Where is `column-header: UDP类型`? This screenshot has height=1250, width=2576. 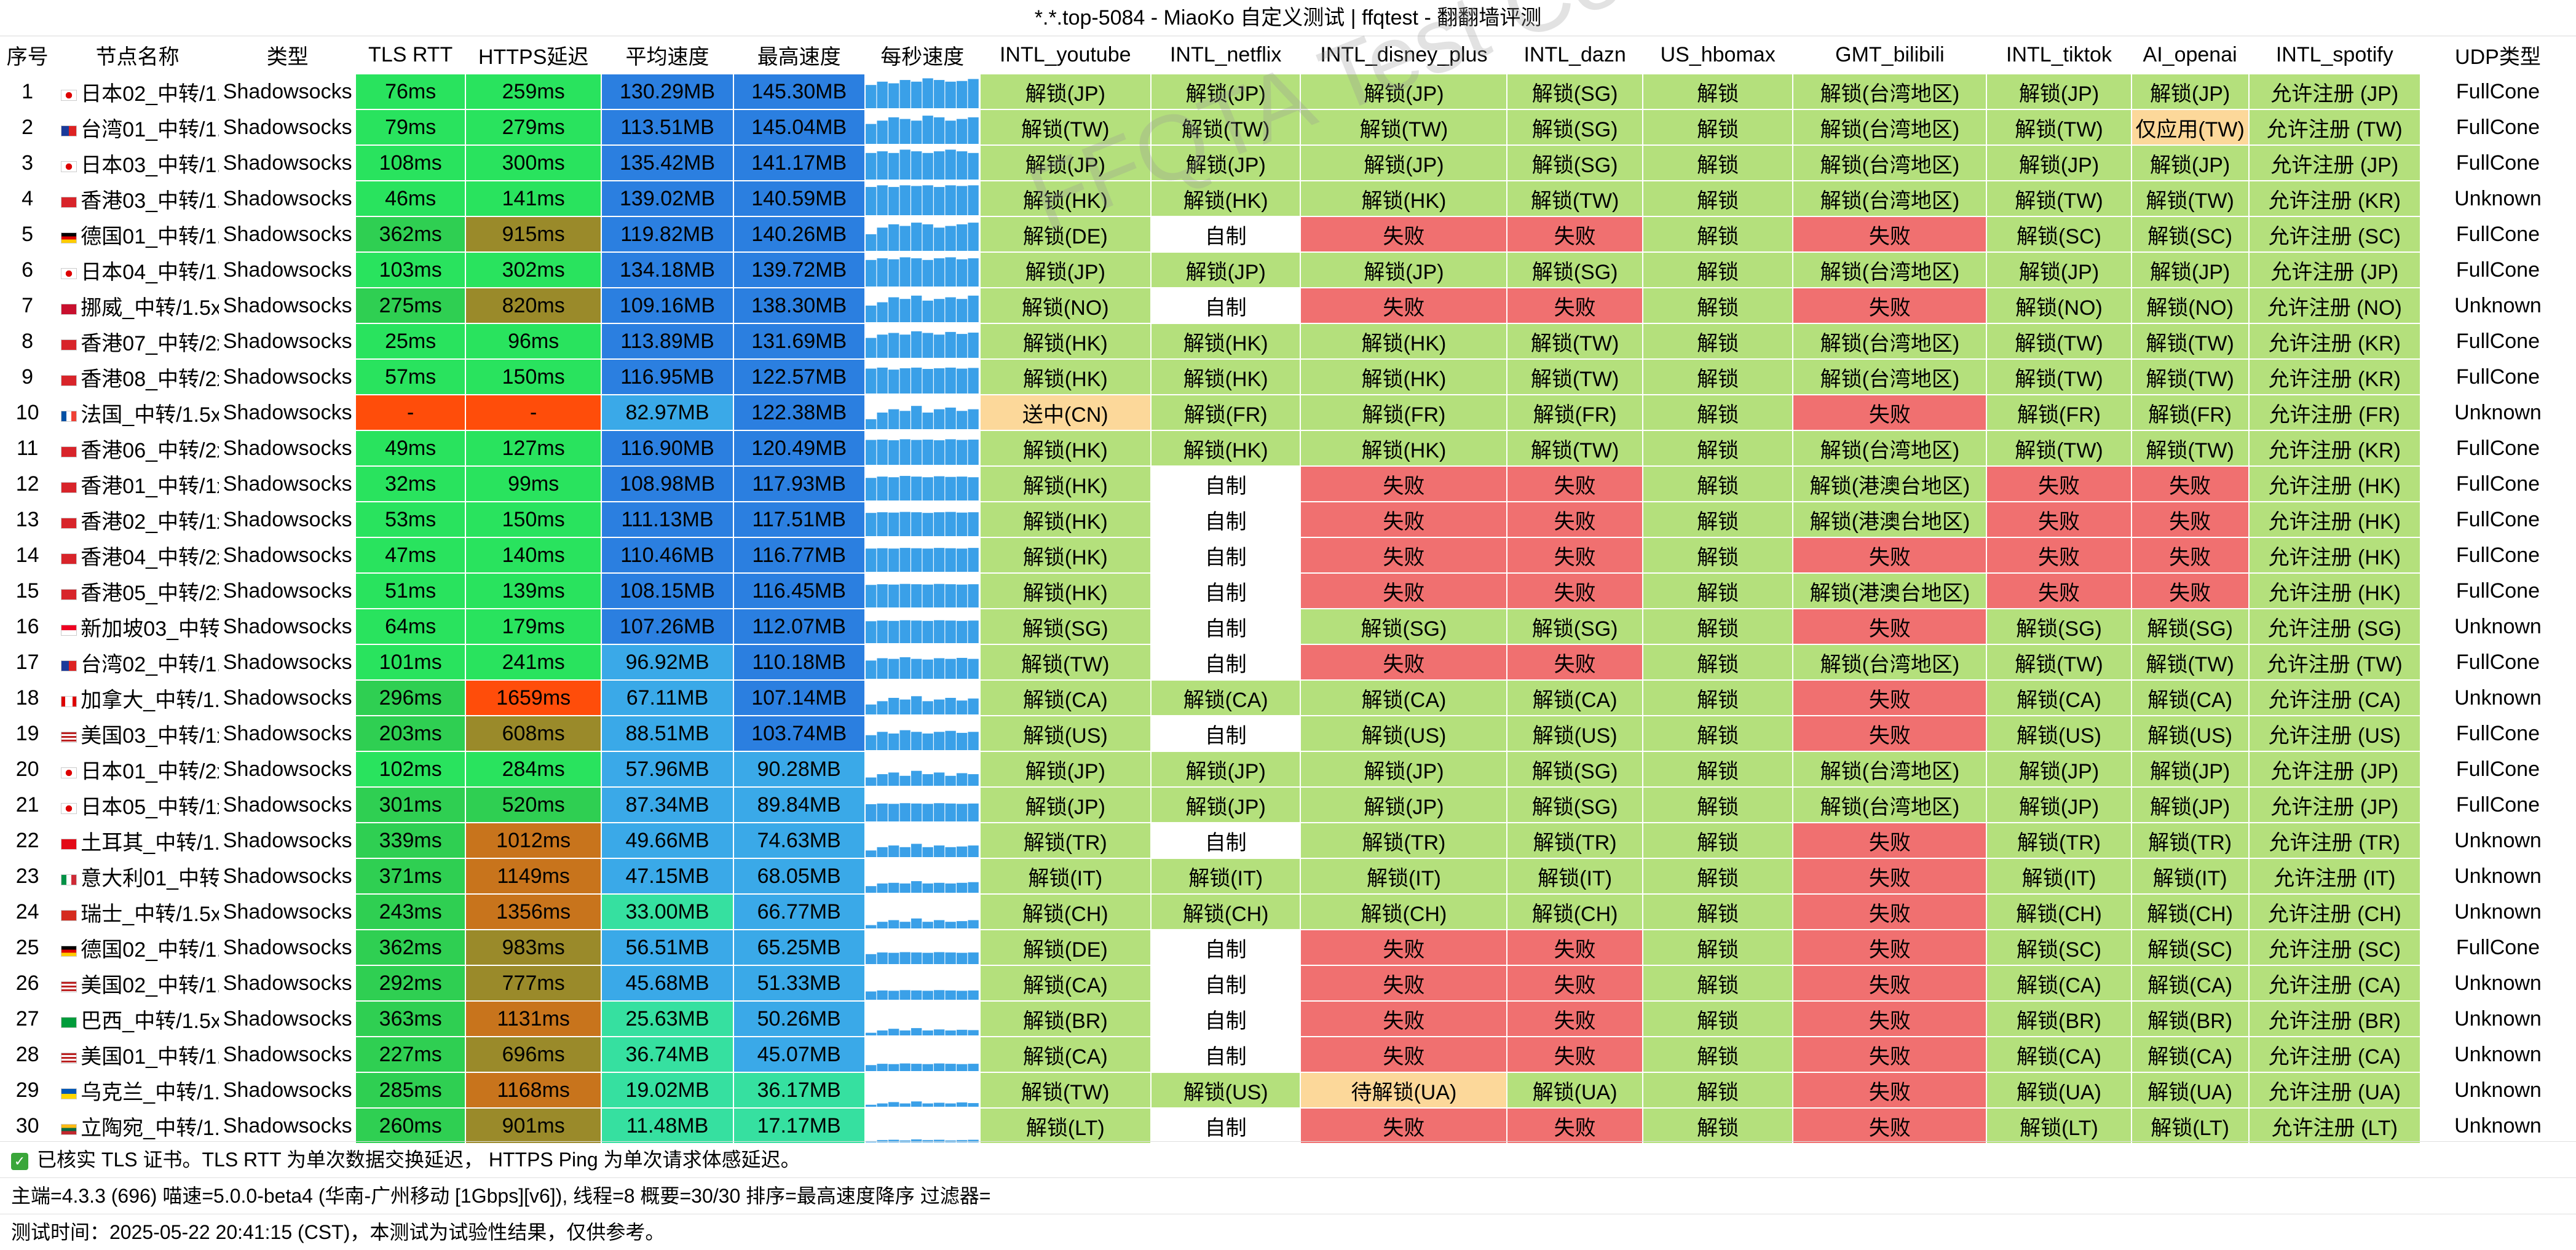 column-header: UDP类型 is located at coordinates (2498, 55).